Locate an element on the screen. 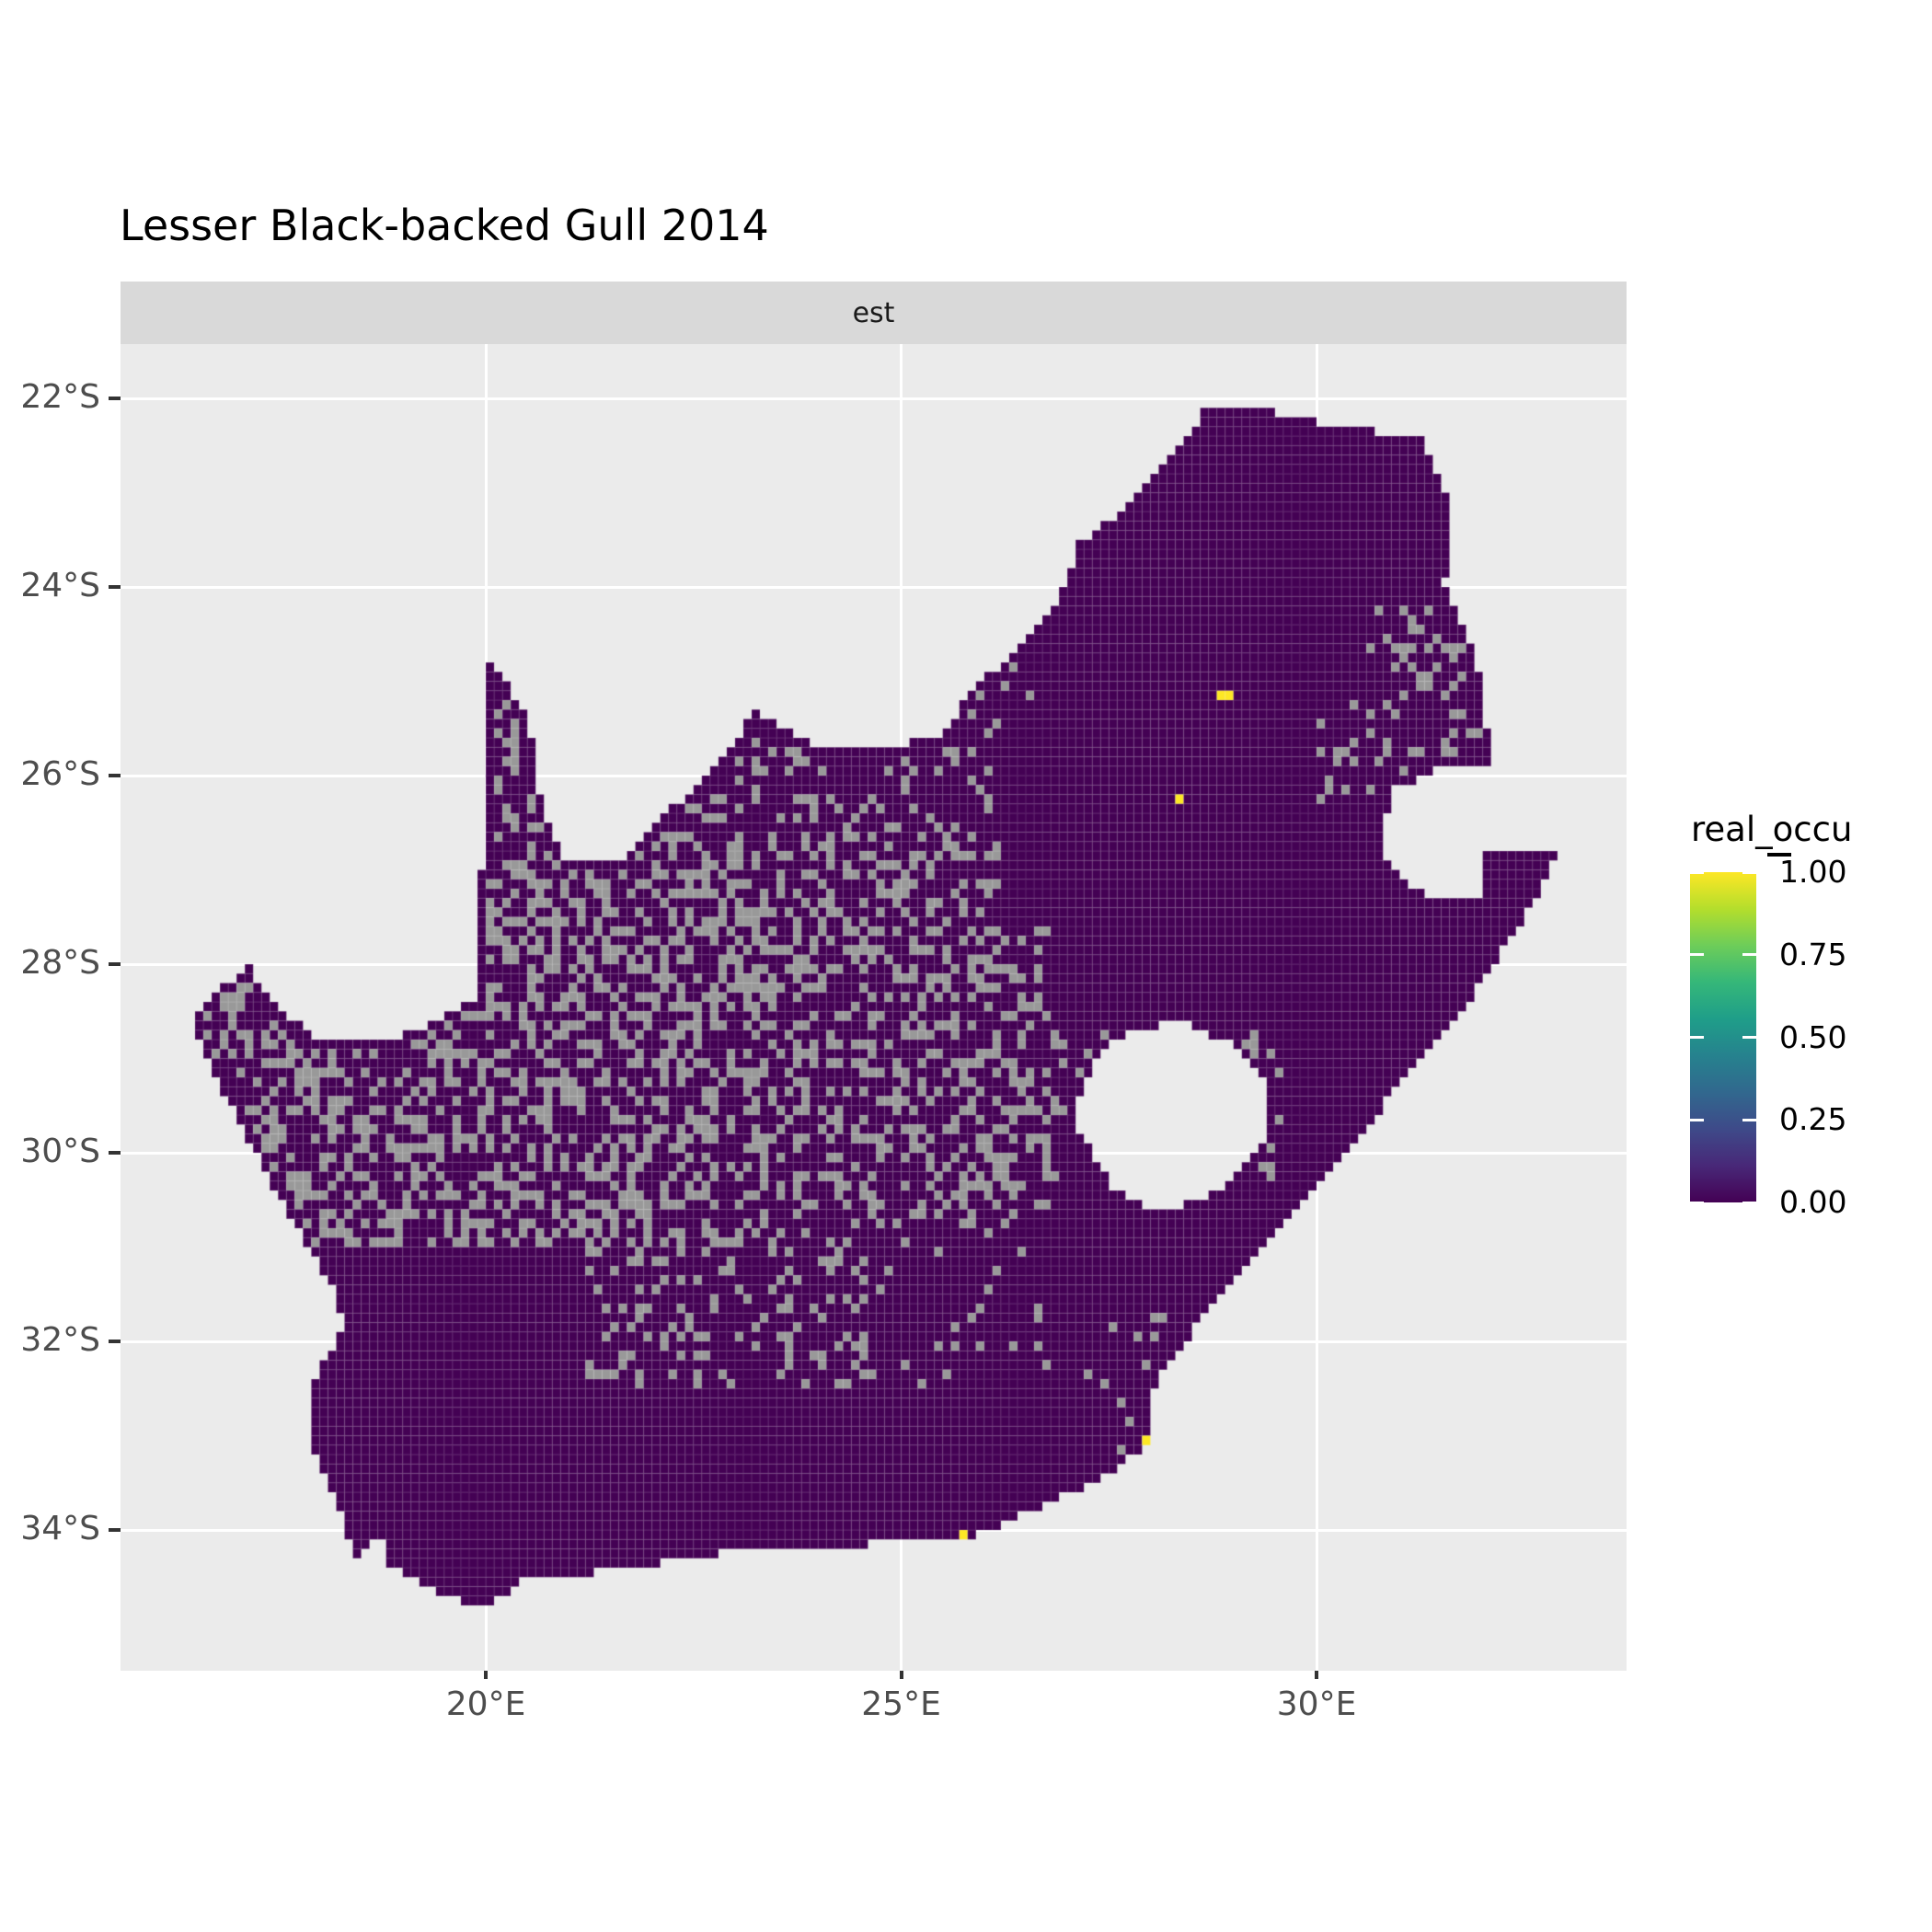 The image size is (1932, 1932). y-axis-label: 34°S is located at coordinates (60, 1529).